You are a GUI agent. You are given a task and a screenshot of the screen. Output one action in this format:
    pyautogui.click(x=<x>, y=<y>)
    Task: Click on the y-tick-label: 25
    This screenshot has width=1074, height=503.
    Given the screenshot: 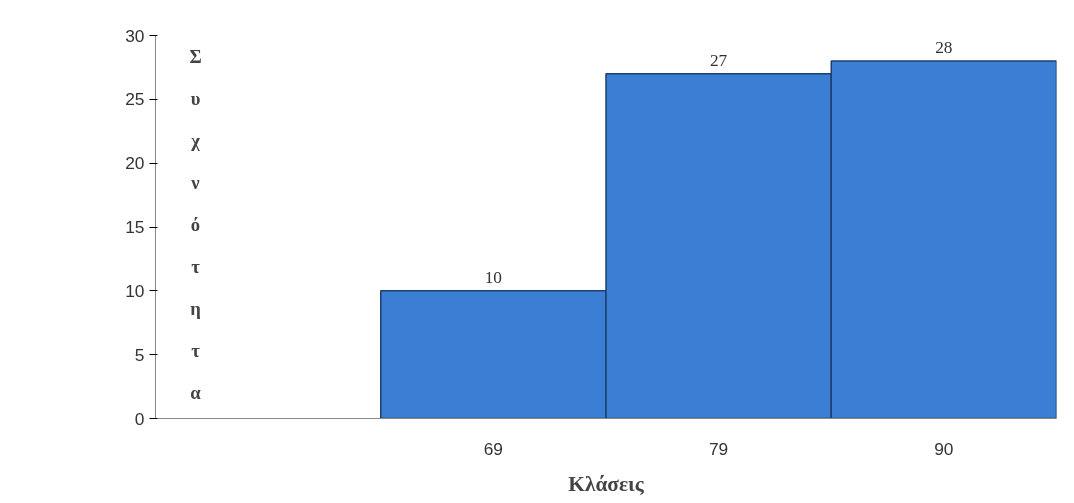 What is the action you would take?
    pyautogui.click(x=135, y=99)
    